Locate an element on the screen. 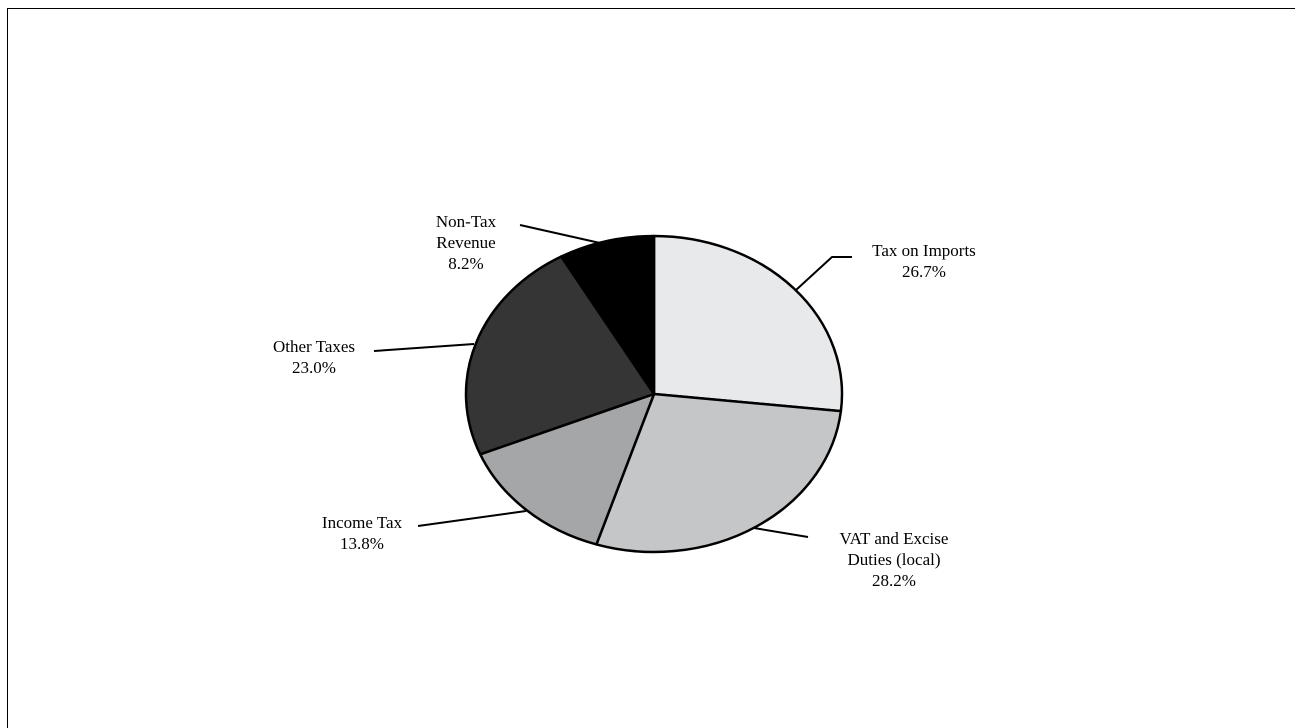 Image resolution: width=1295 pixels, height=728 pixels. slice-name-label-vat-and-excise: VAT and Excise is located at coordinates (894, 538).